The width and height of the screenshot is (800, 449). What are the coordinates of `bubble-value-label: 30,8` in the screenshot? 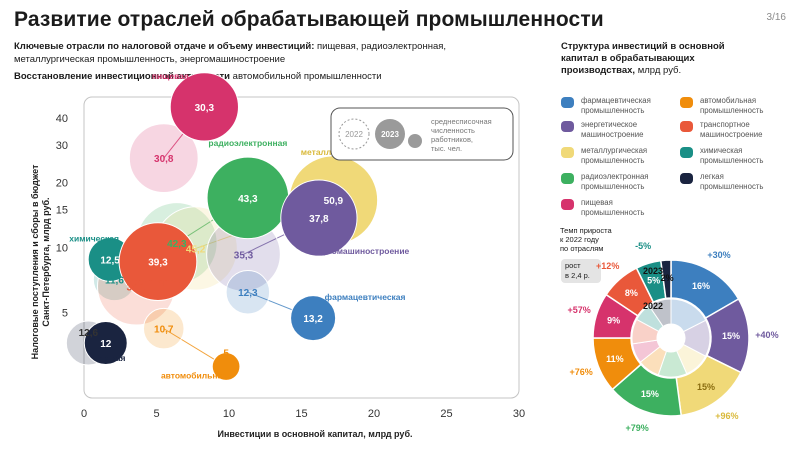 It's located at (164, 159).